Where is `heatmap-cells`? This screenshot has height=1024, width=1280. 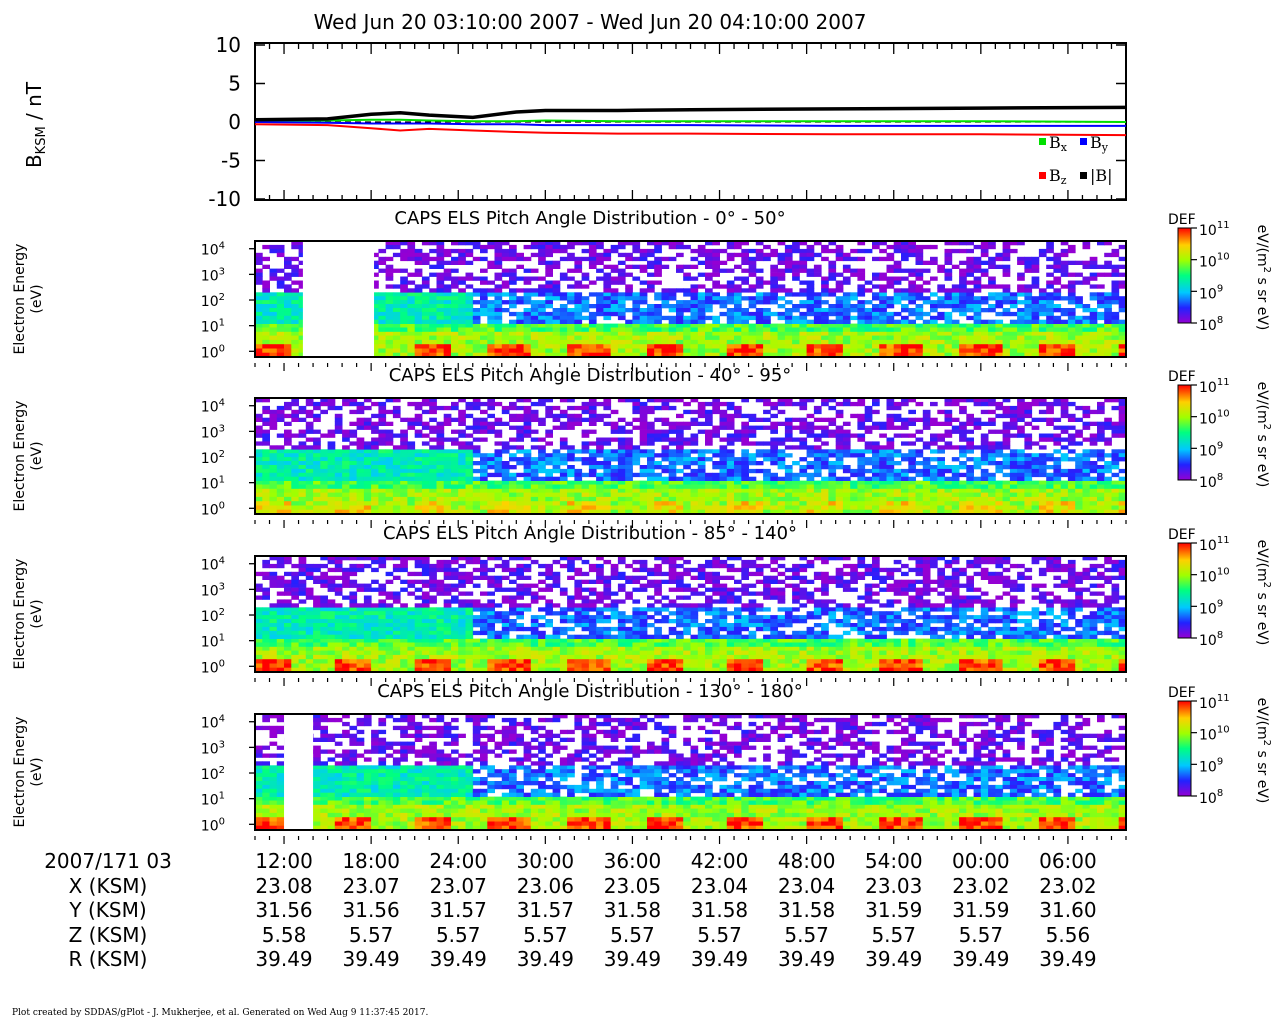
heatmap-cells is located at coordinates (691, 299).